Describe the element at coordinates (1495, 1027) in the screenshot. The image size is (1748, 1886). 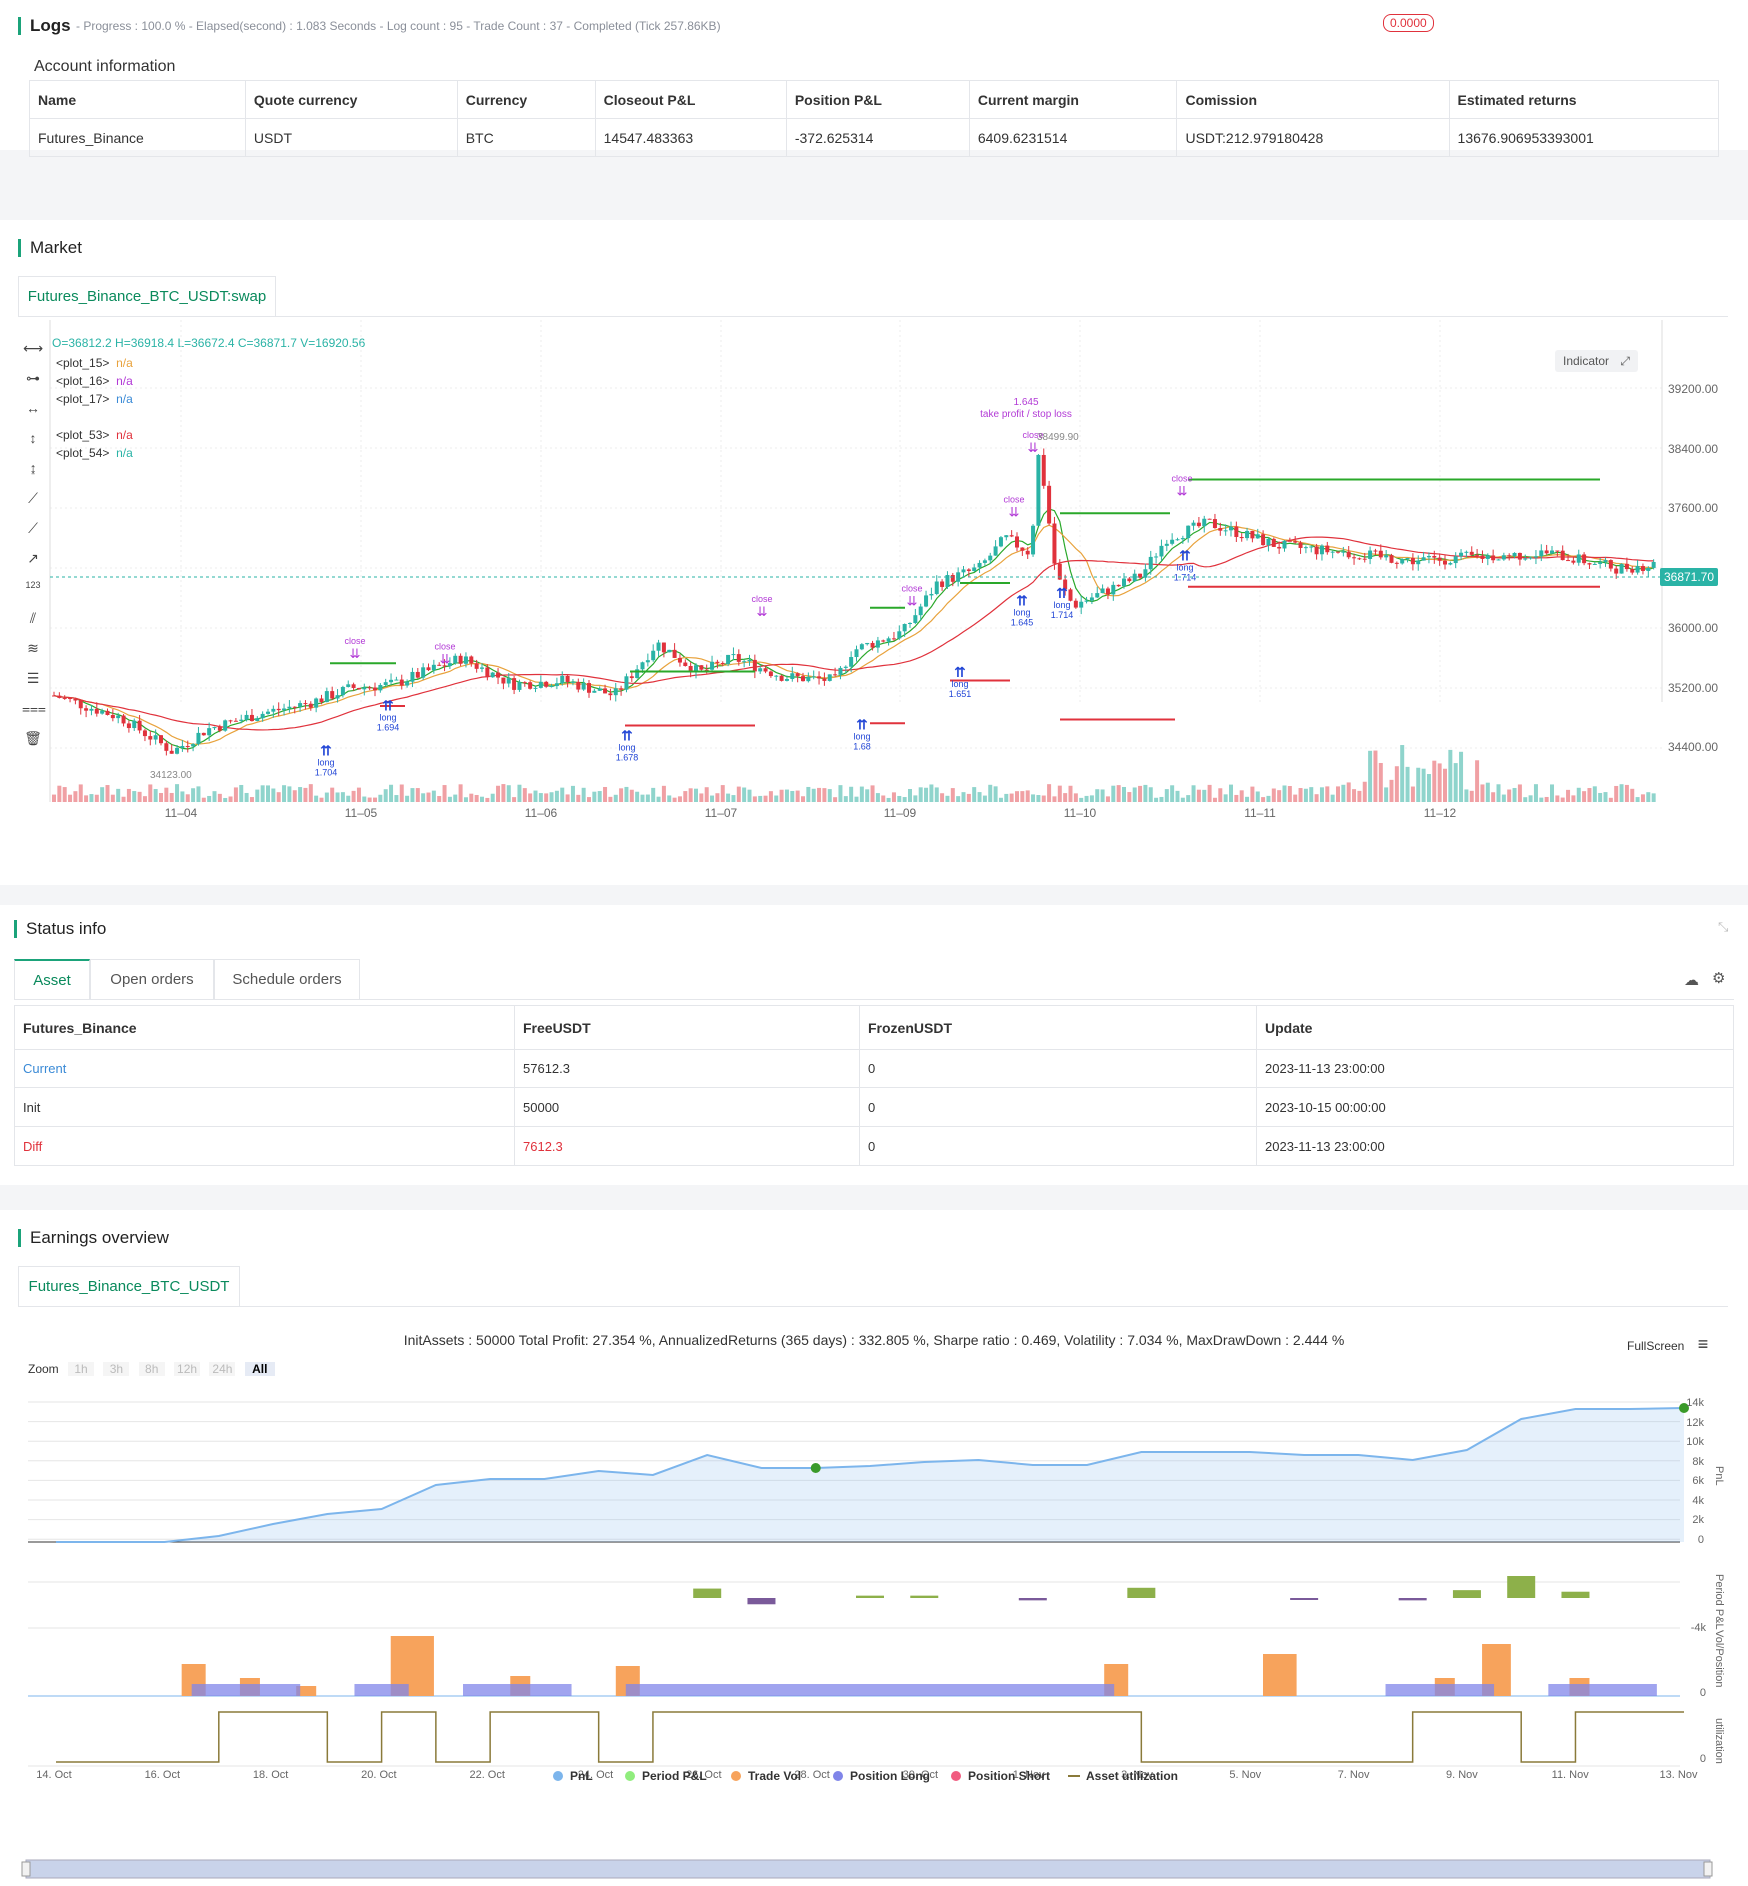
I see `col-update: Update` at that location.